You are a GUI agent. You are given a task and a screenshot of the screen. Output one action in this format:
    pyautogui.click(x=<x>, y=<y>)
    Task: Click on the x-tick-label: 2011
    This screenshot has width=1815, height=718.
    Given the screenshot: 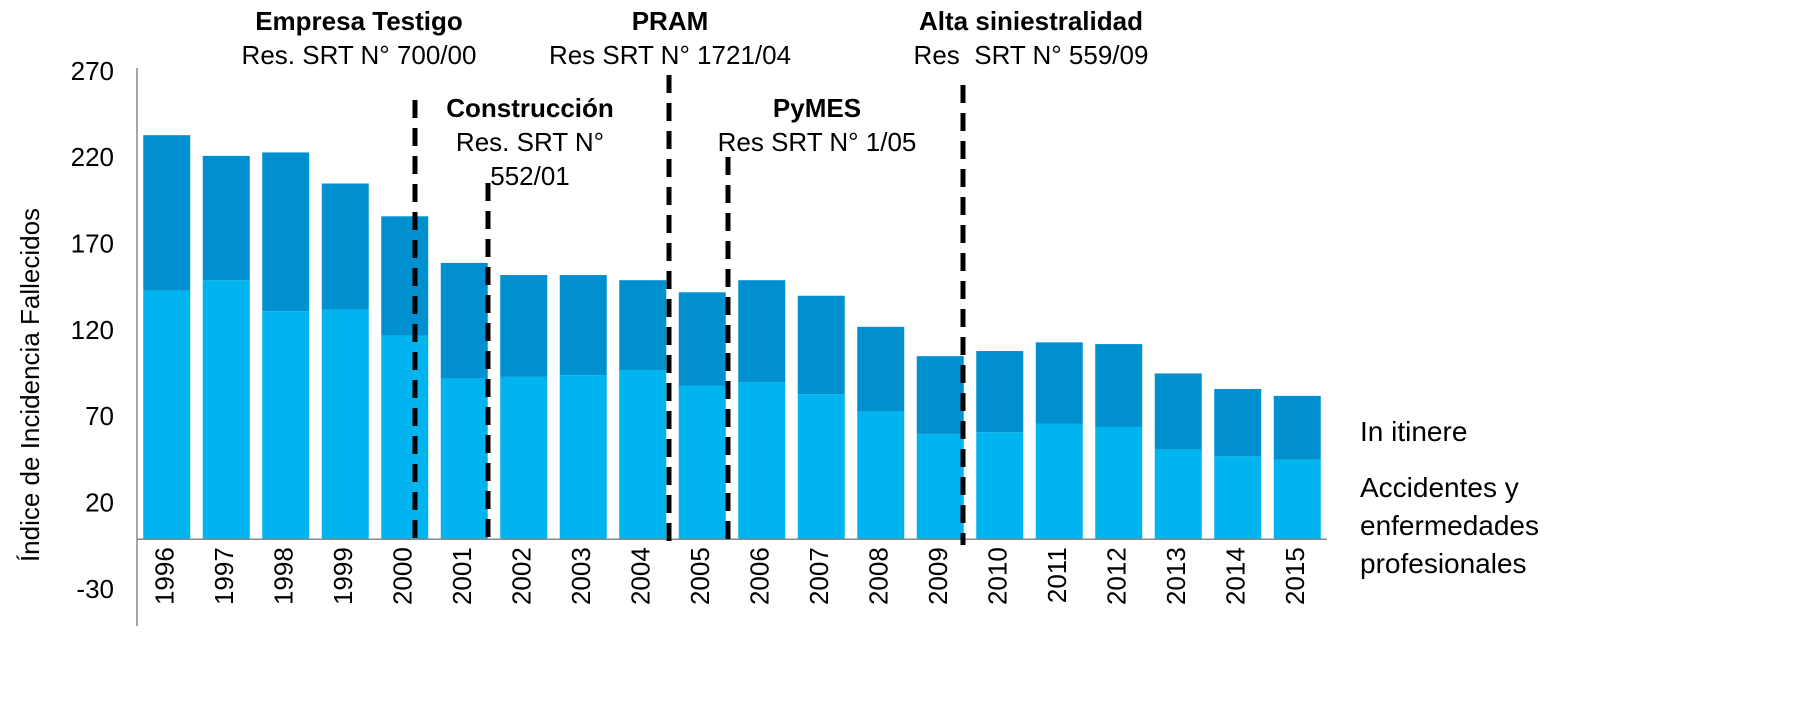 What is the action you would take?
    pyautogui.click(x=1057, y=575)
    